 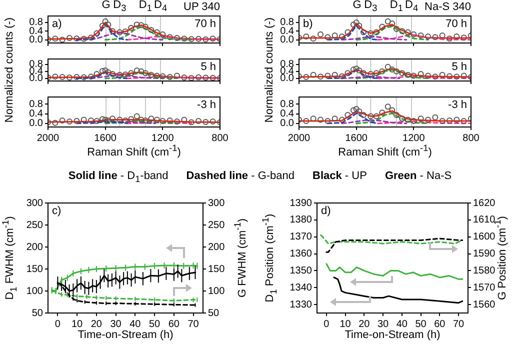 What do you see at coordinates (35, 291) in the screenshot?
I see `y-tick-label: 100` at bounding box center [35, 291].